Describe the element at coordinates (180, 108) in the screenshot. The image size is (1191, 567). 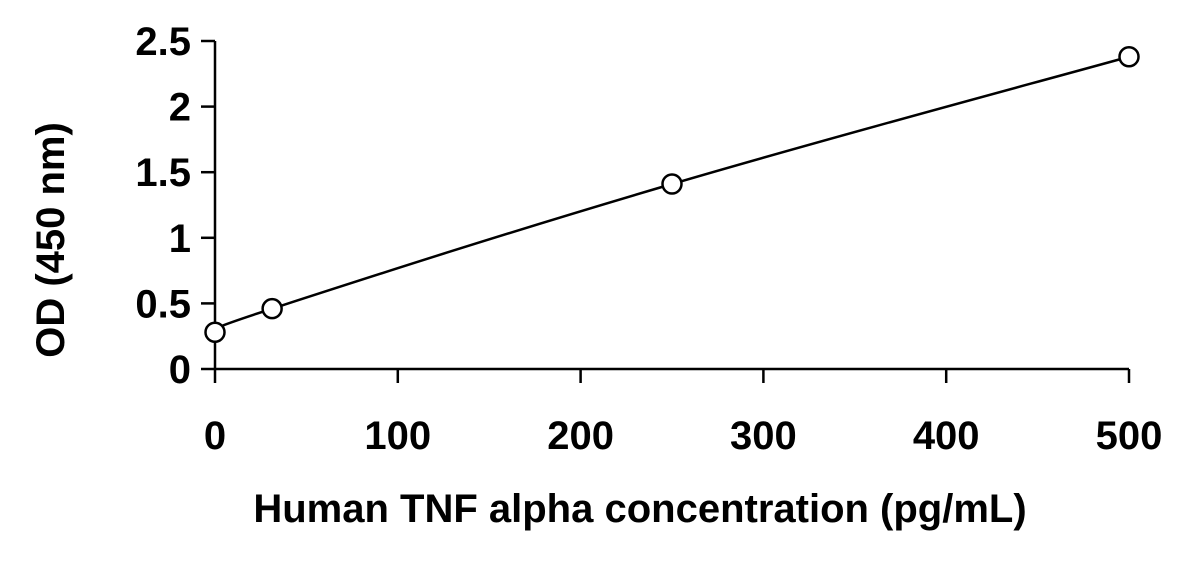
I see `y-tick-label: 2` at that location.